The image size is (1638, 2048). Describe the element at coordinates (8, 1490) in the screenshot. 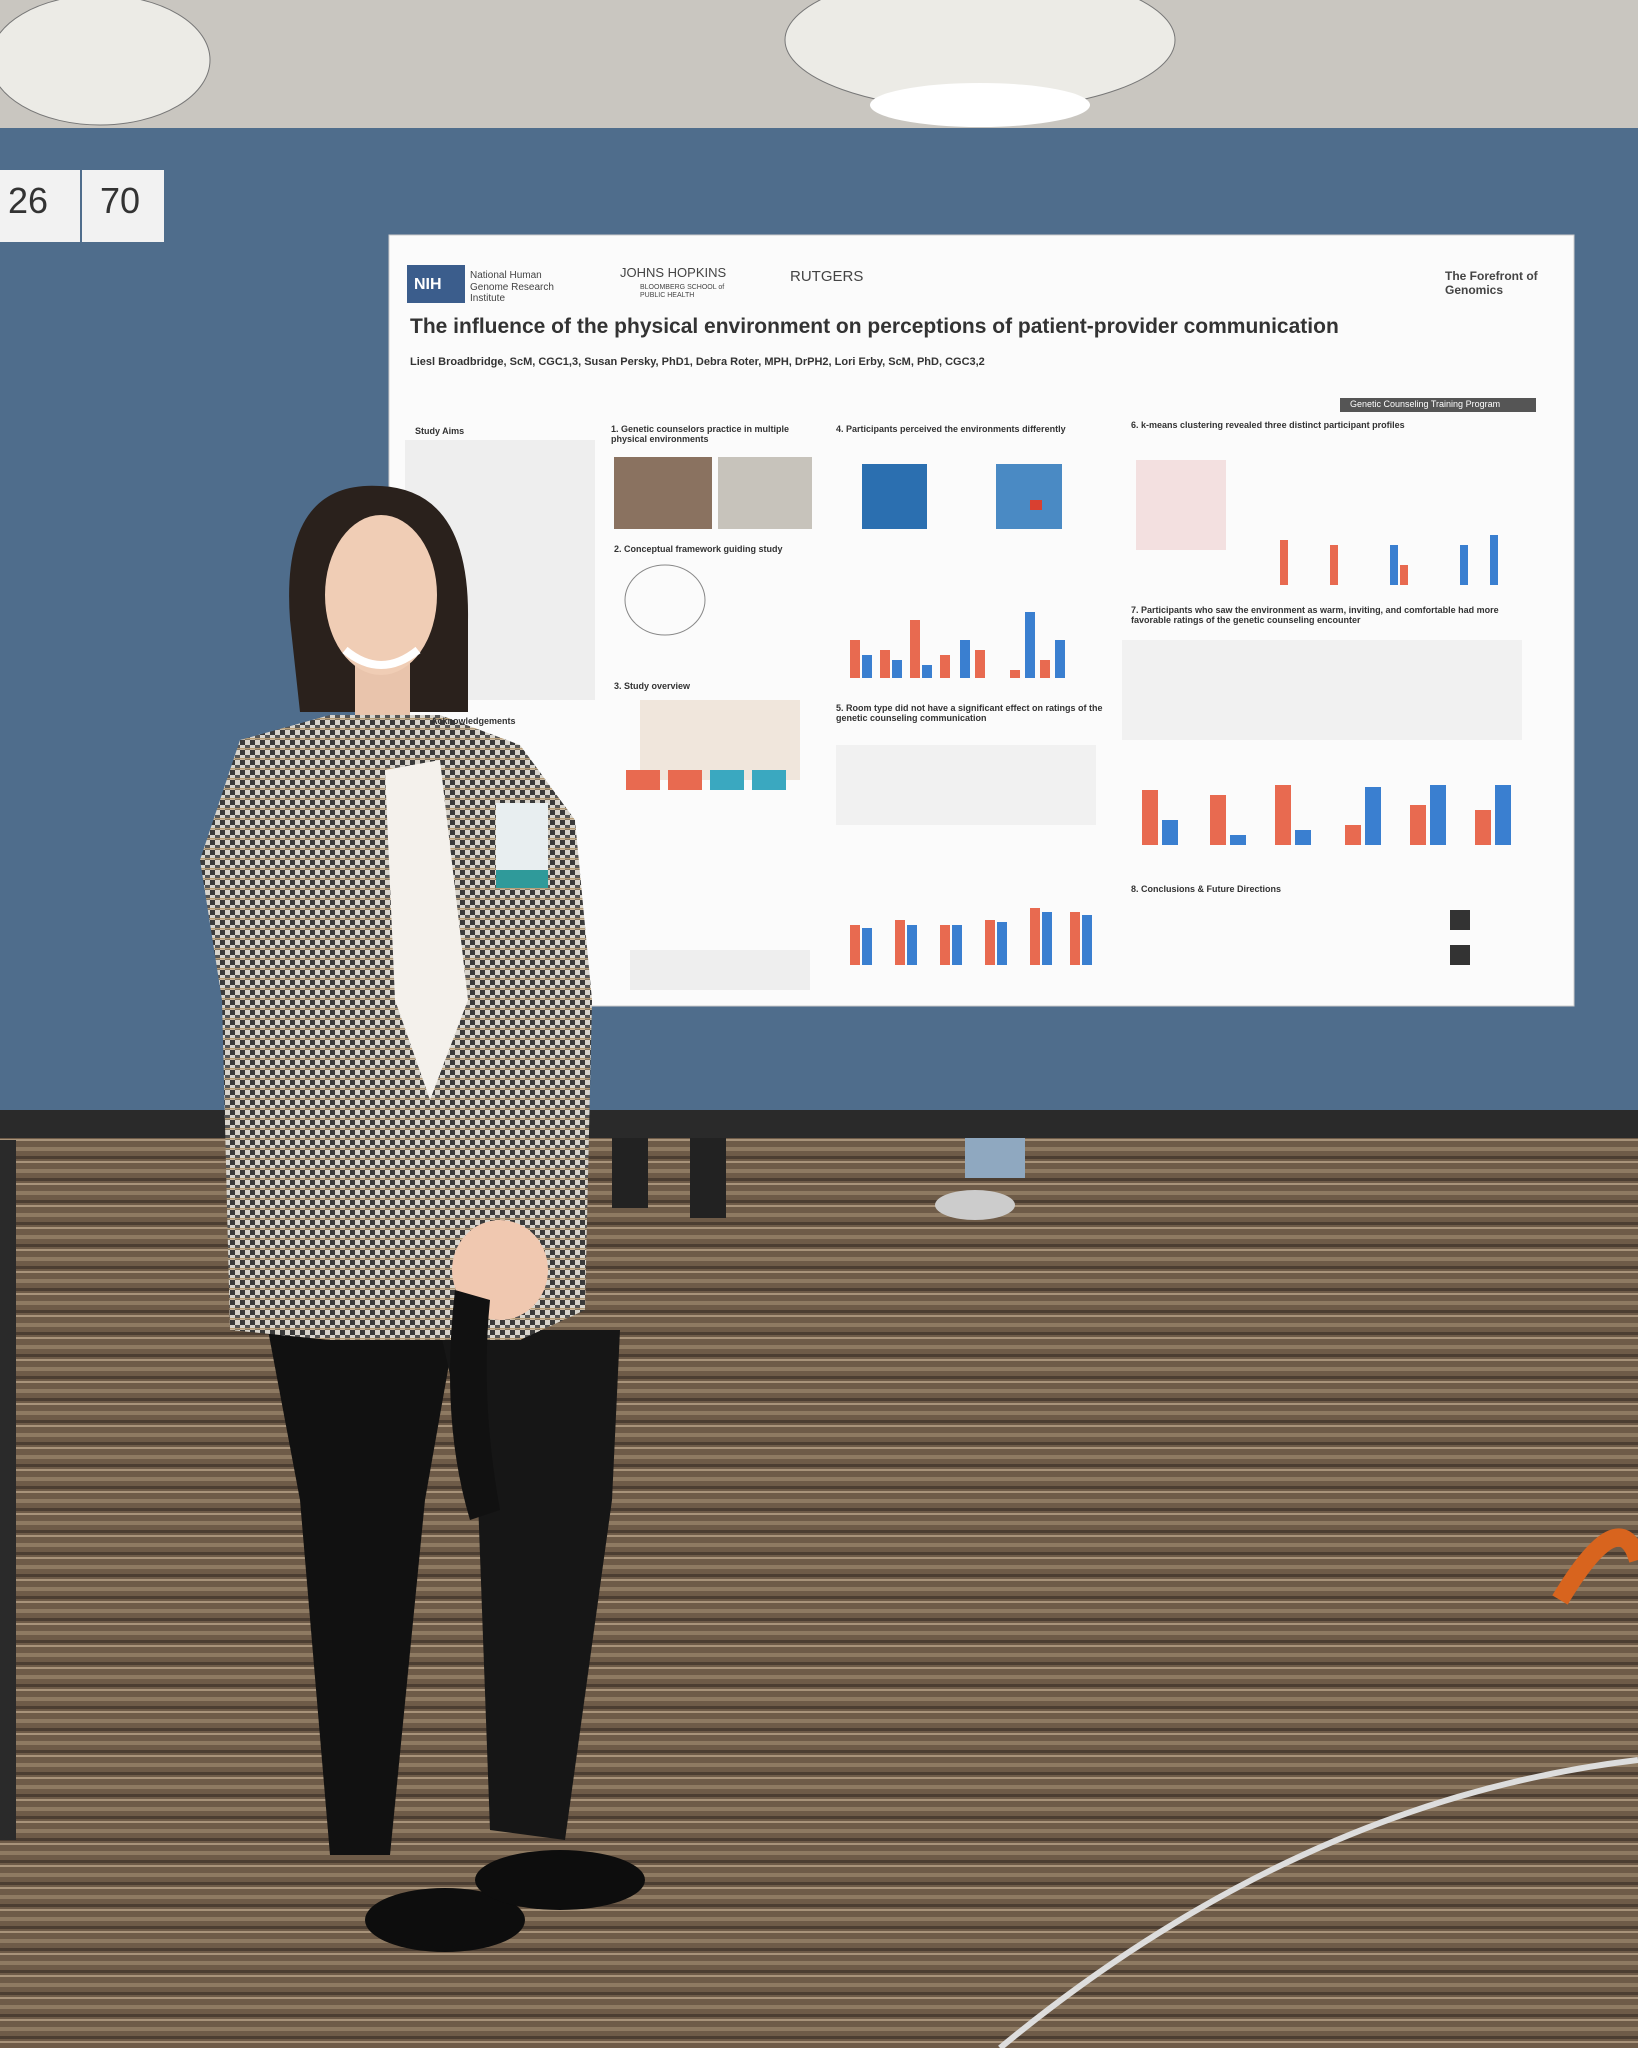

I see `stand` at that location.